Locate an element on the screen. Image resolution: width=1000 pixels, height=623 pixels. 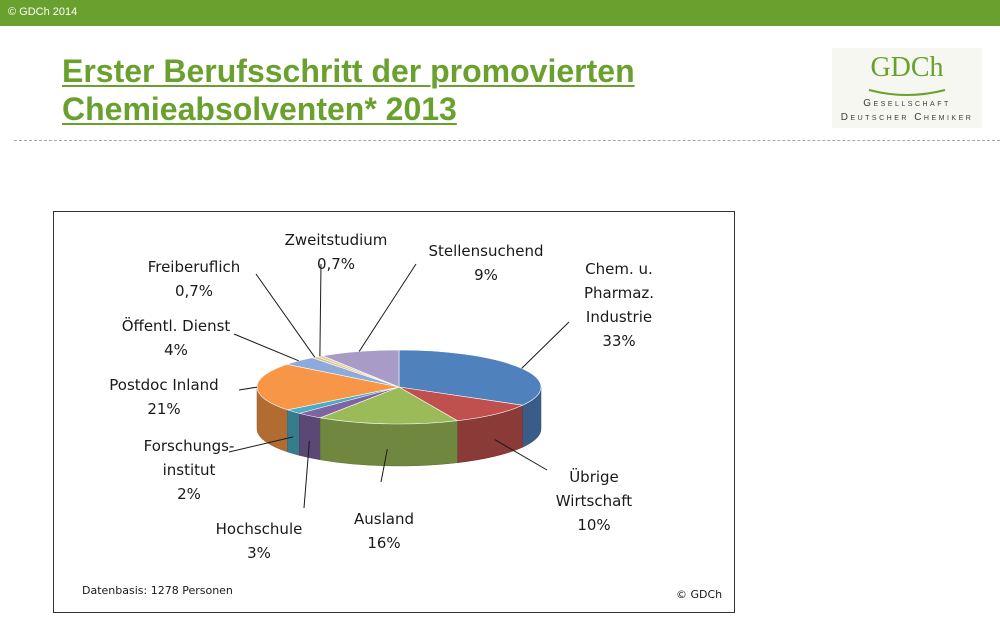
data-label-ubrige-wirtschaft: Übrige Wirtschaft 10% is located at coordinates (594, 500).